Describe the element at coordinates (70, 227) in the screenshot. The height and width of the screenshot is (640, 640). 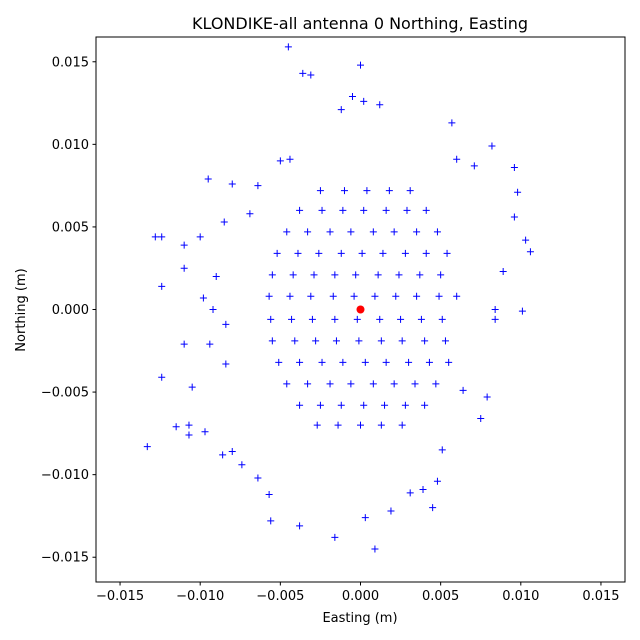
I see `y-tick-label: 0.005` at that location.